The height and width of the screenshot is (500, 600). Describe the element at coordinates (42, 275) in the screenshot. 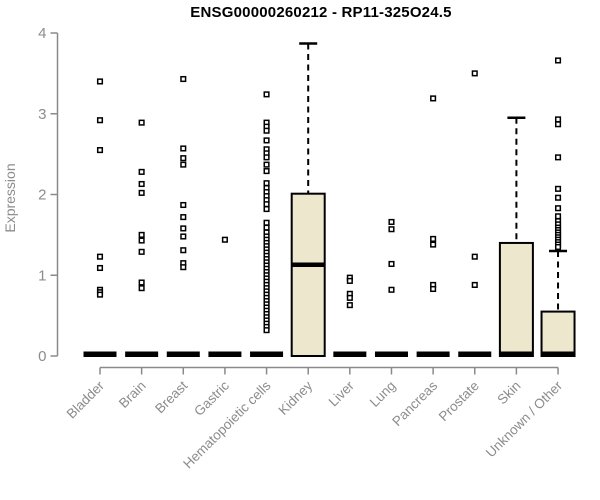

I see `y-tick-label: 1` at that location.